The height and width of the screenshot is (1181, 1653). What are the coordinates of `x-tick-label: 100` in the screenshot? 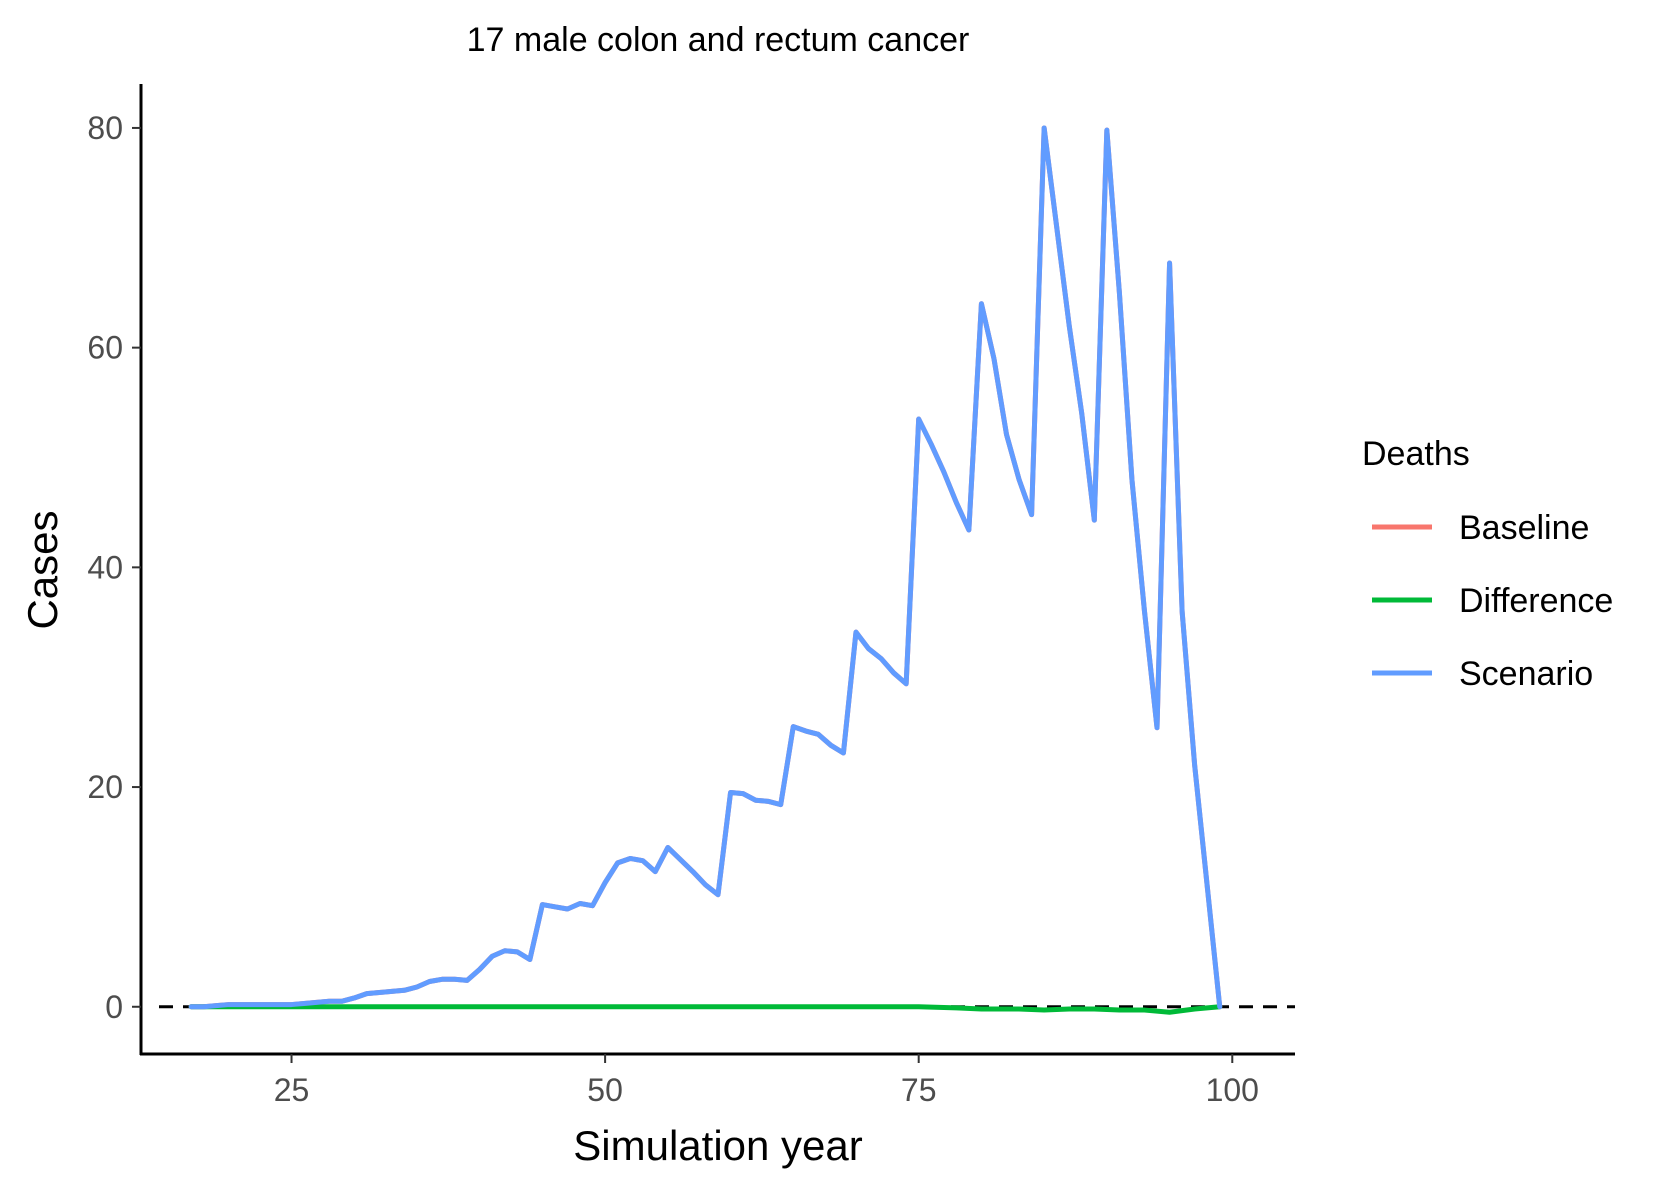 It's located at (1232, 1090).